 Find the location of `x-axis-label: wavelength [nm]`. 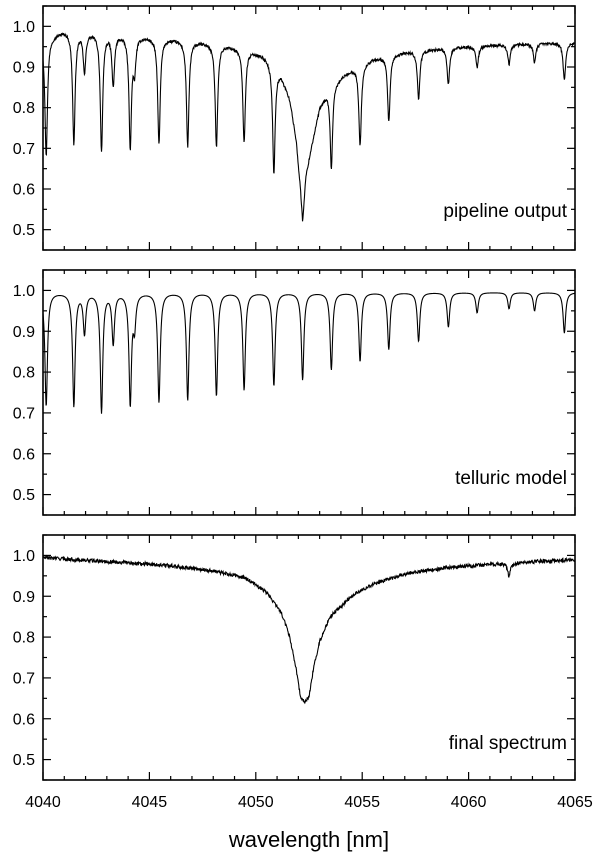

x-axis-label: wavelength [nm] is located at coordinates (308, 839).